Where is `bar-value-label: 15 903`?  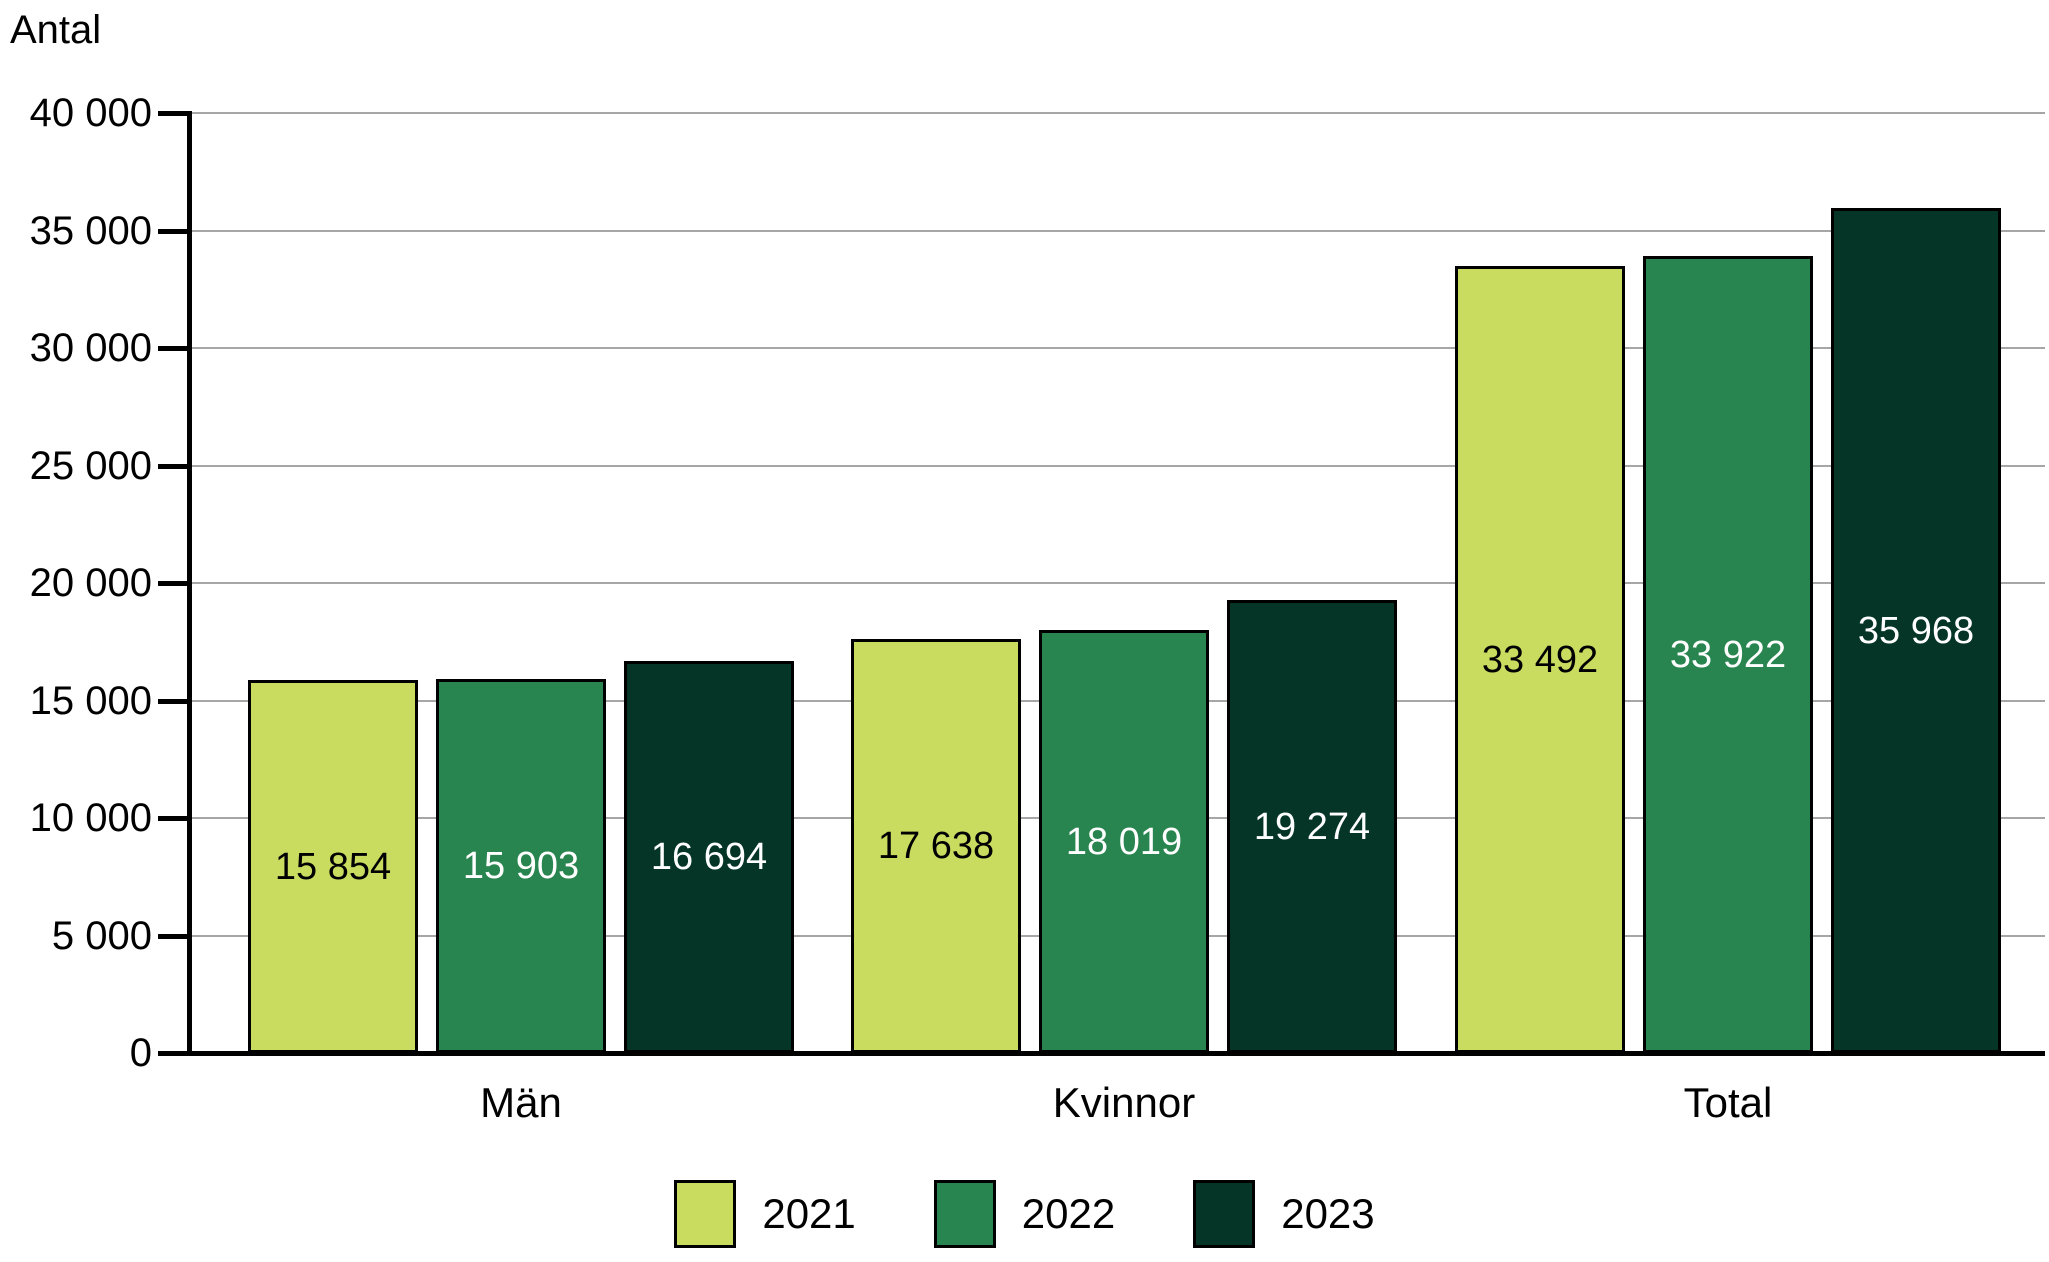 bar-value-label: 15 903 is located at coordinates (521, 866).